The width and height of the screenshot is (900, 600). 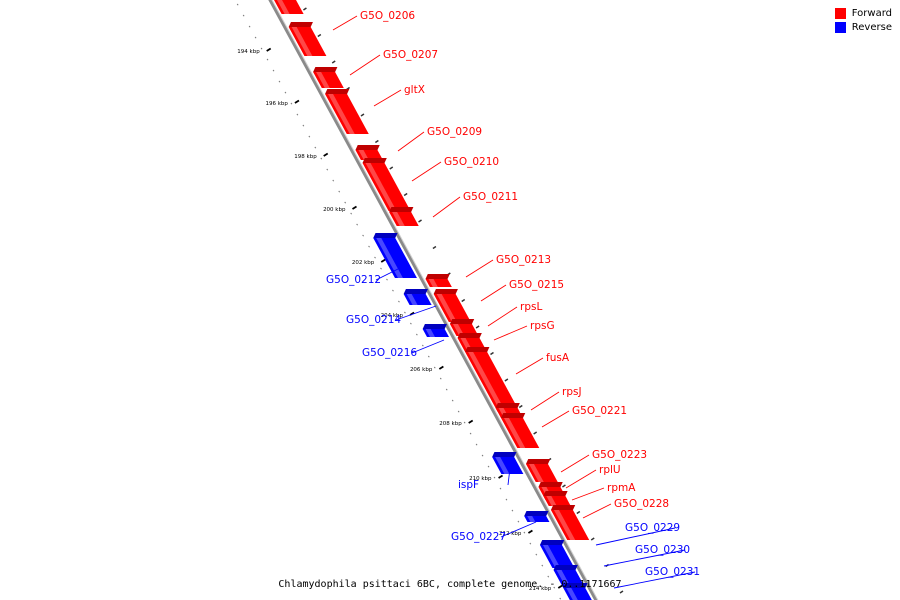 What do you see at coordinates (621, 488) in the screenshot?
I see `gene-label: rpmA` at bounding box center [621, 488].